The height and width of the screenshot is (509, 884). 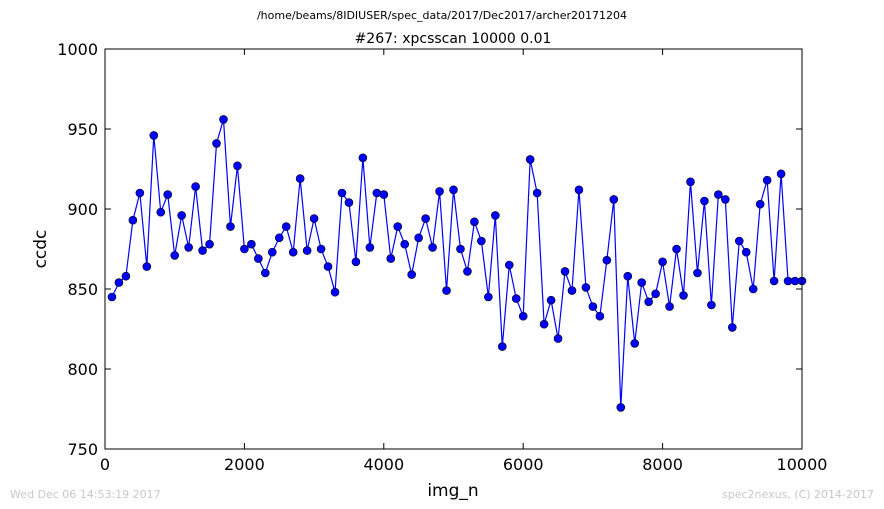 What do you see at coordinates (383, 464) in the screenshot?
I see `x-tick-label: 4000` at bounding box center [383, 464].